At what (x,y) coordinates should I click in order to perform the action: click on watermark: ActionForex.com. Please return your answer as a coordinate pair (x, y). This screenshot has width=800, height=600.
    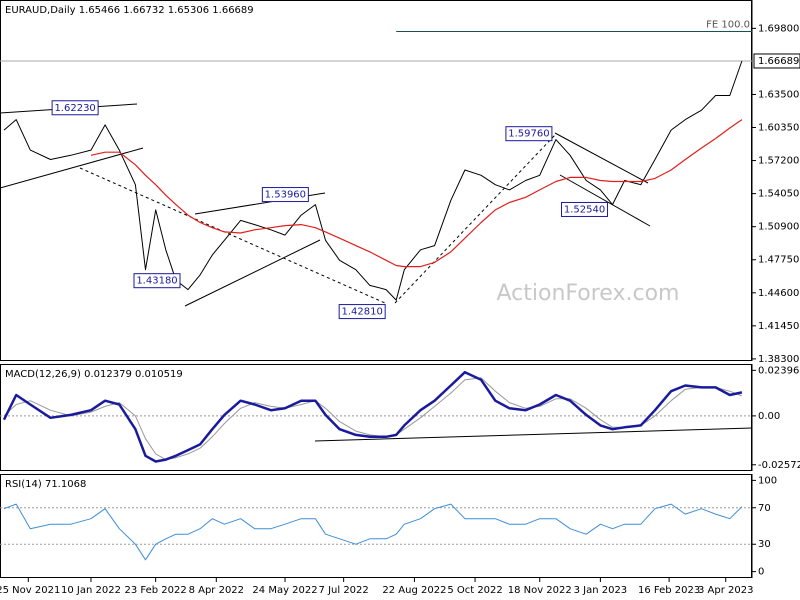
    Looking at the image, I should click on (588, 293).